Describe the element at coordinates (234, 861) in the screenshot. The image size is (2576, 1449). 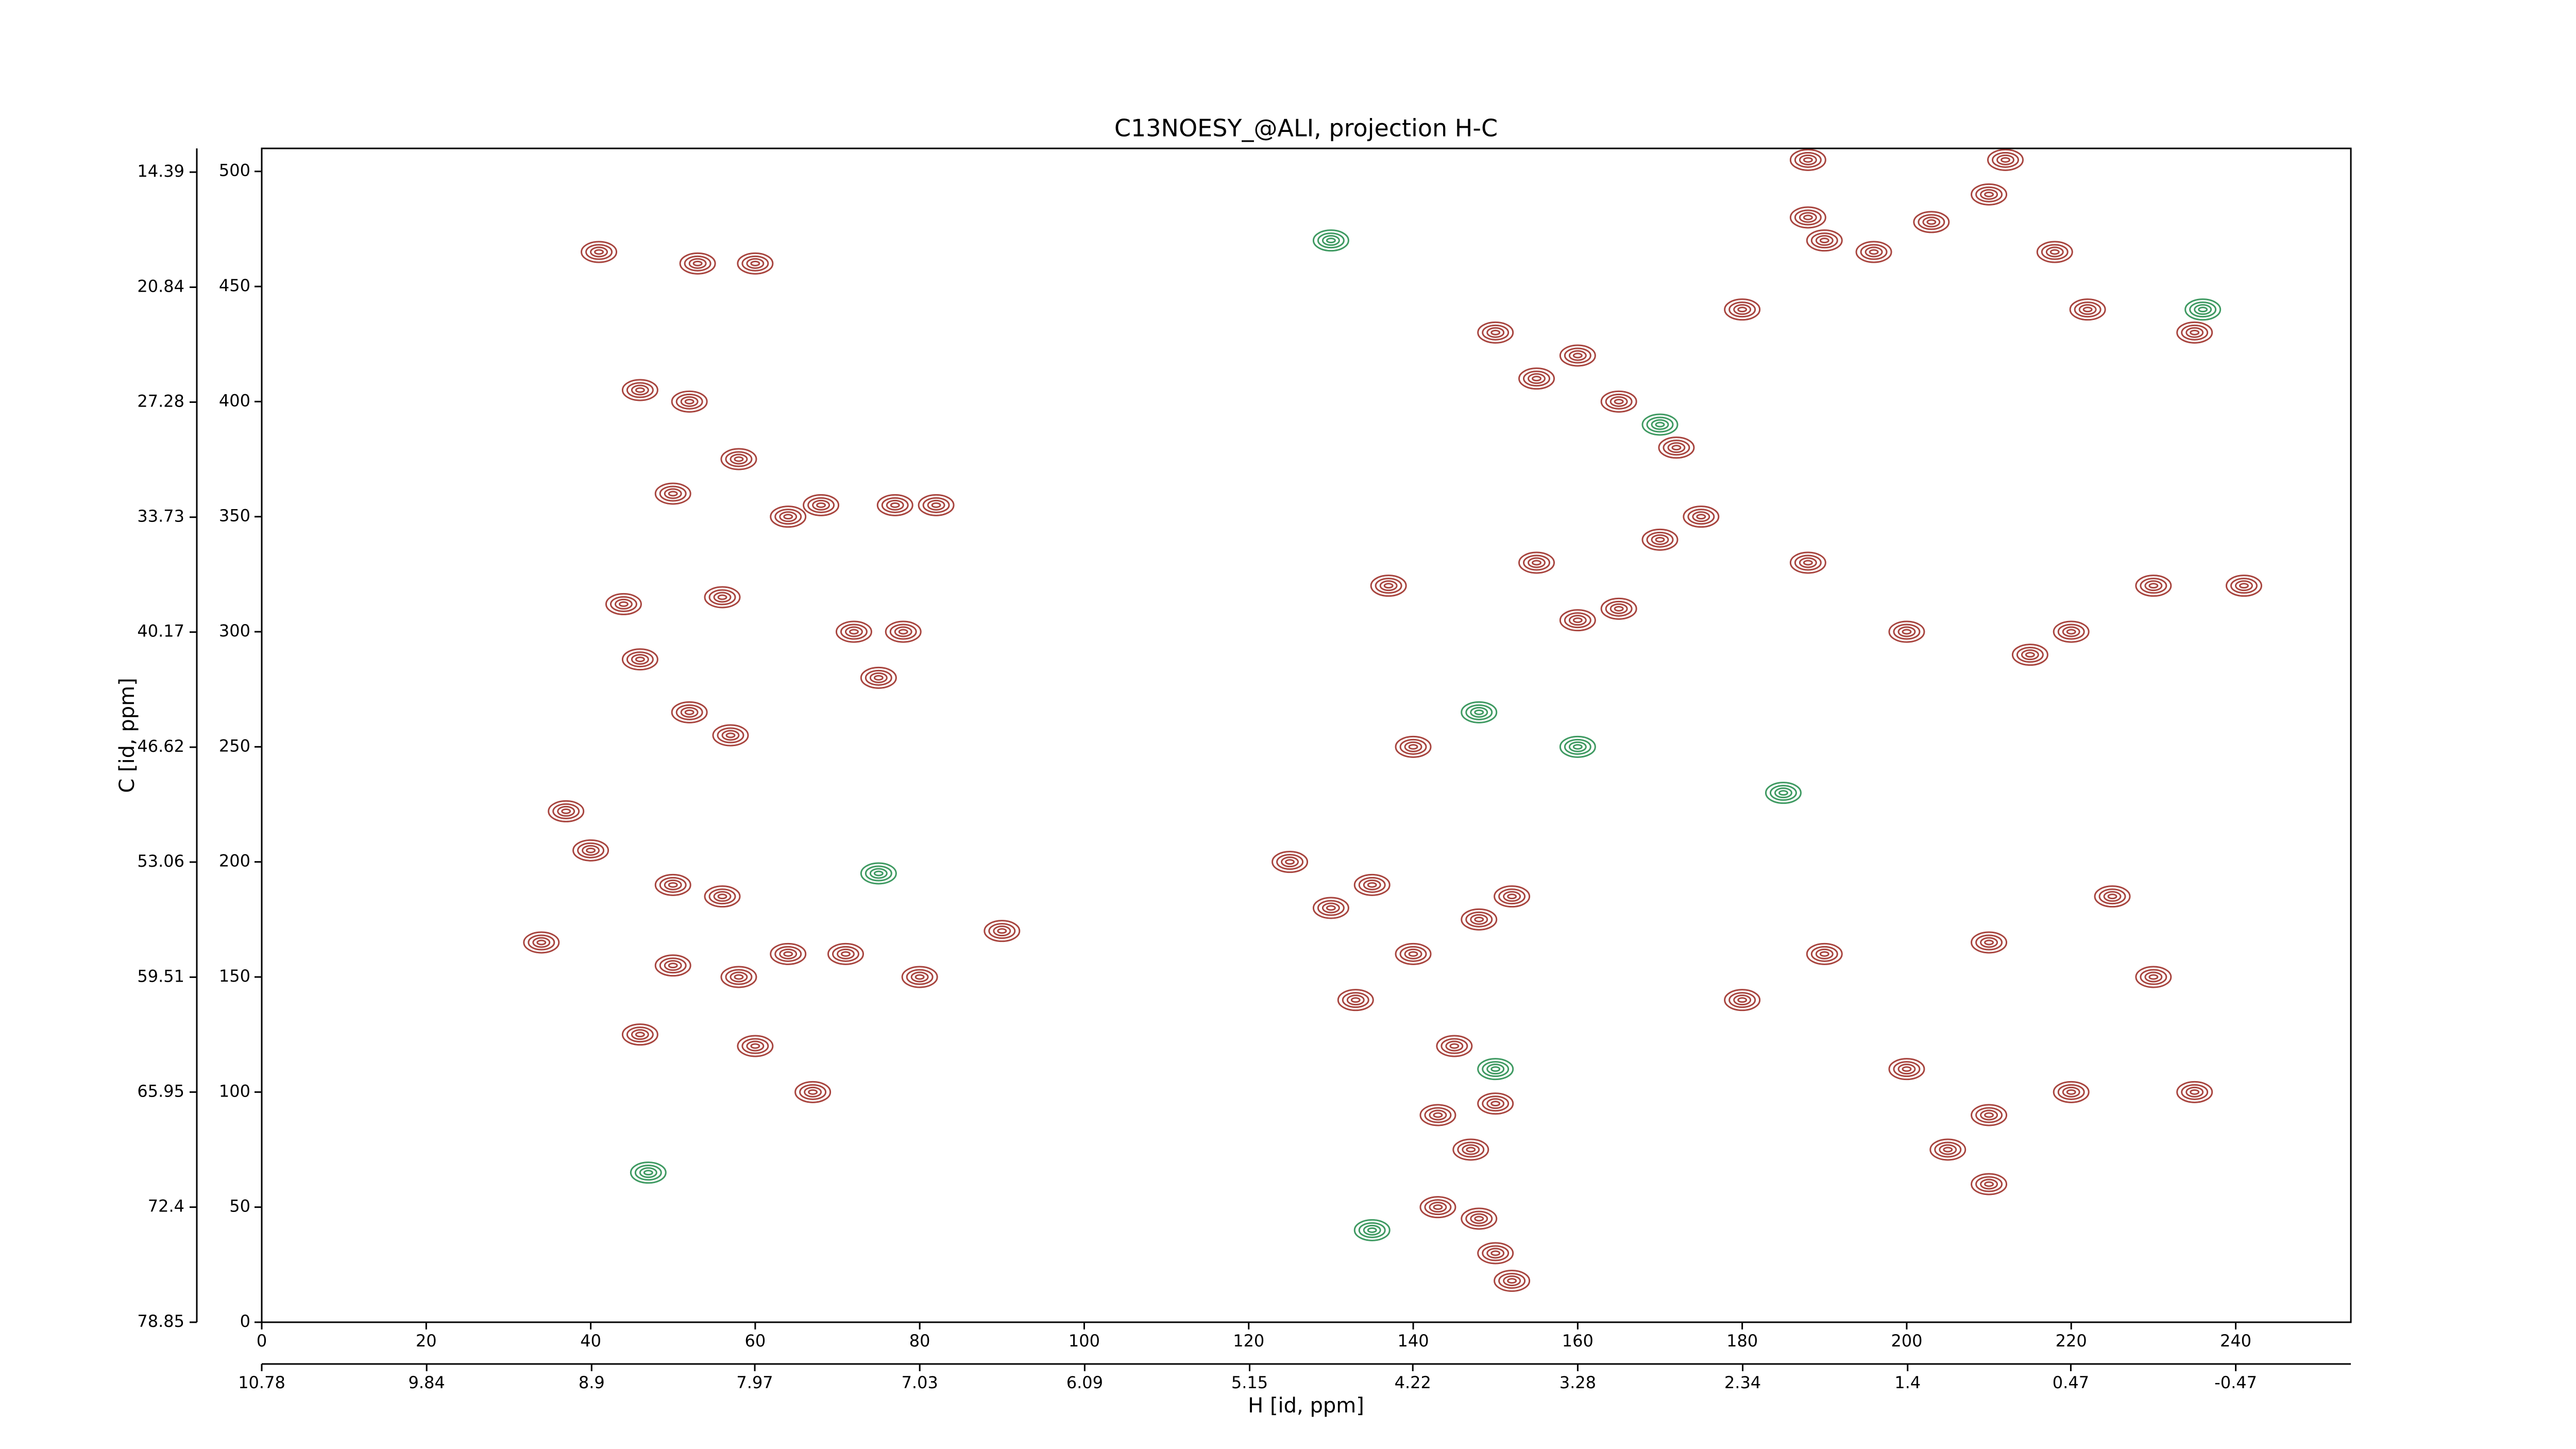
I see `y-tick-label: 200` at that location.